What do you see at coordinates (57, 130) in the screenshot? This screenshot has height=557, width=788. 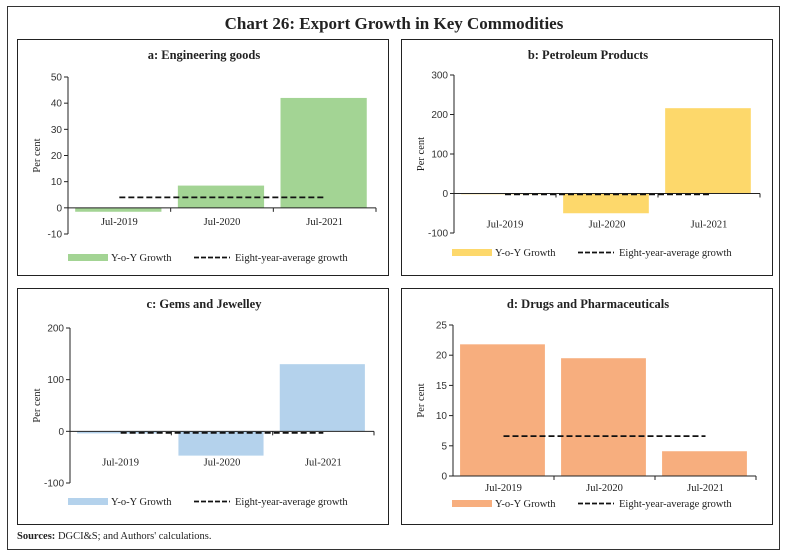 I see `y-tick-label: 30` at bounding box center [57, 130].